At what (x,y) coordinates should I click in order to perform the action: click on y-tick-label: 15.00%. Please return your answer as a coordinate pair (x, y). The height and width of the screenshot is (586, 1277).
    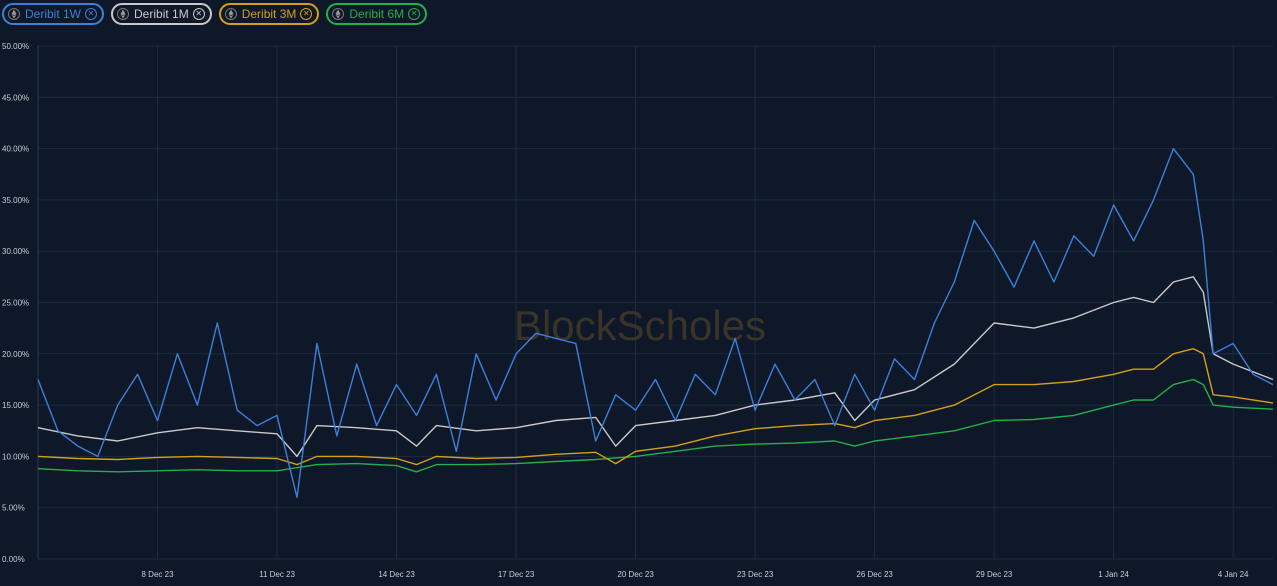
    Looking at the image, I should click on (15, 405).